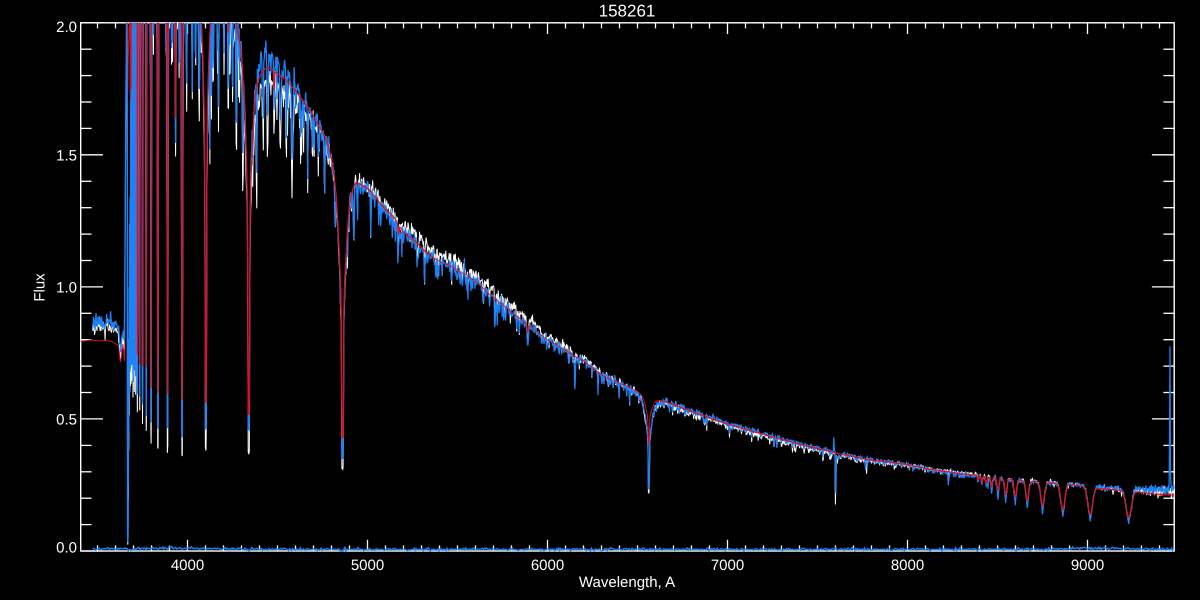  Describe the element at coordinates (627, 582) in the screenshot. I see `svg-text: Wavelength, A` at that location.